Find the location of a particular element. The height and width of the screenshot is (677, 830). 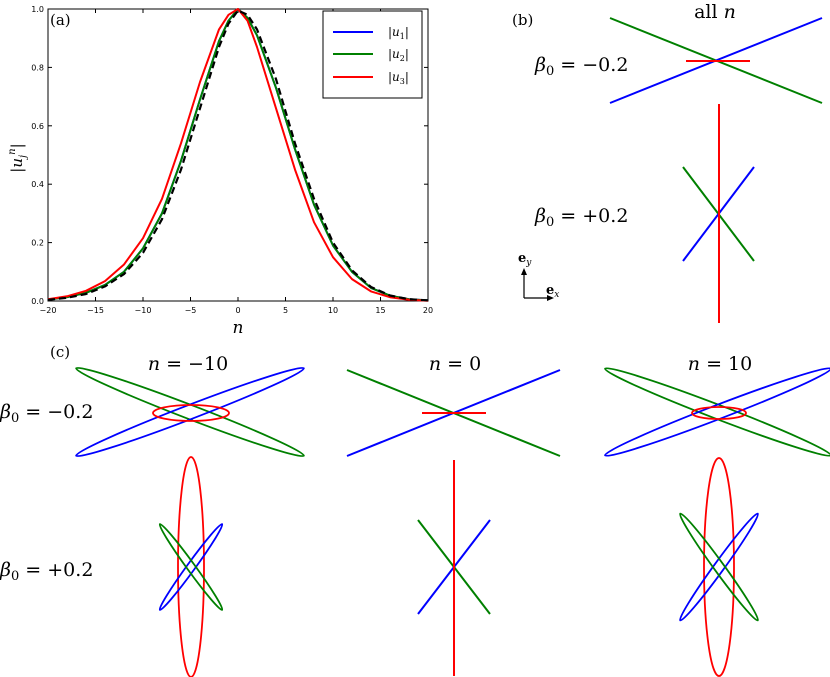

ellipse-u1-c3-bottom is located at coordinates (719, 567).